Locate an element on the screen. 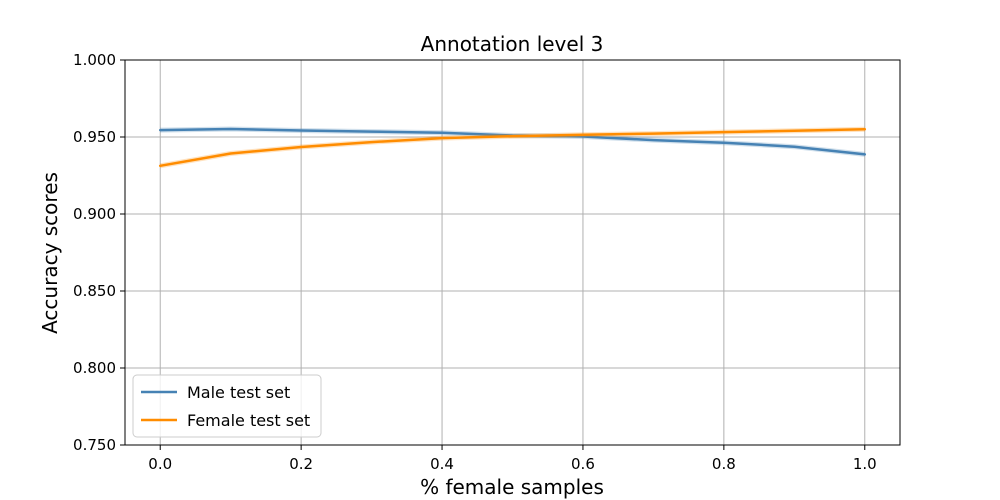 The width and height of the screenshot is (1000, 500). y-tick-label: 0.850 is located at coordinates (94, 291).